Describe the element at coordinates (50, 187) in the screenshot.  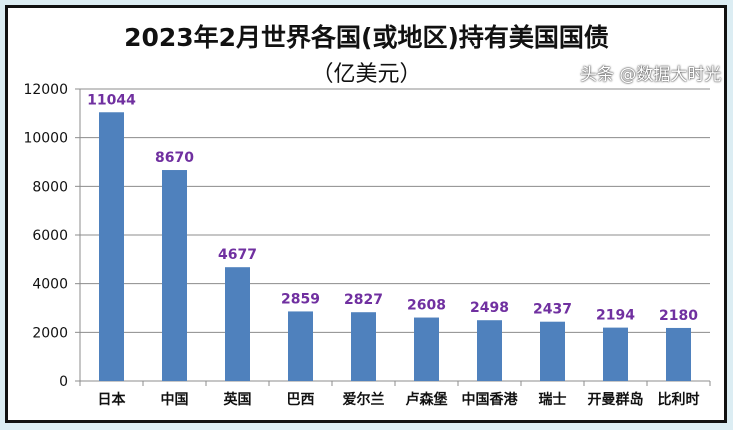
I see `y-tick-label: 8000` at that location.